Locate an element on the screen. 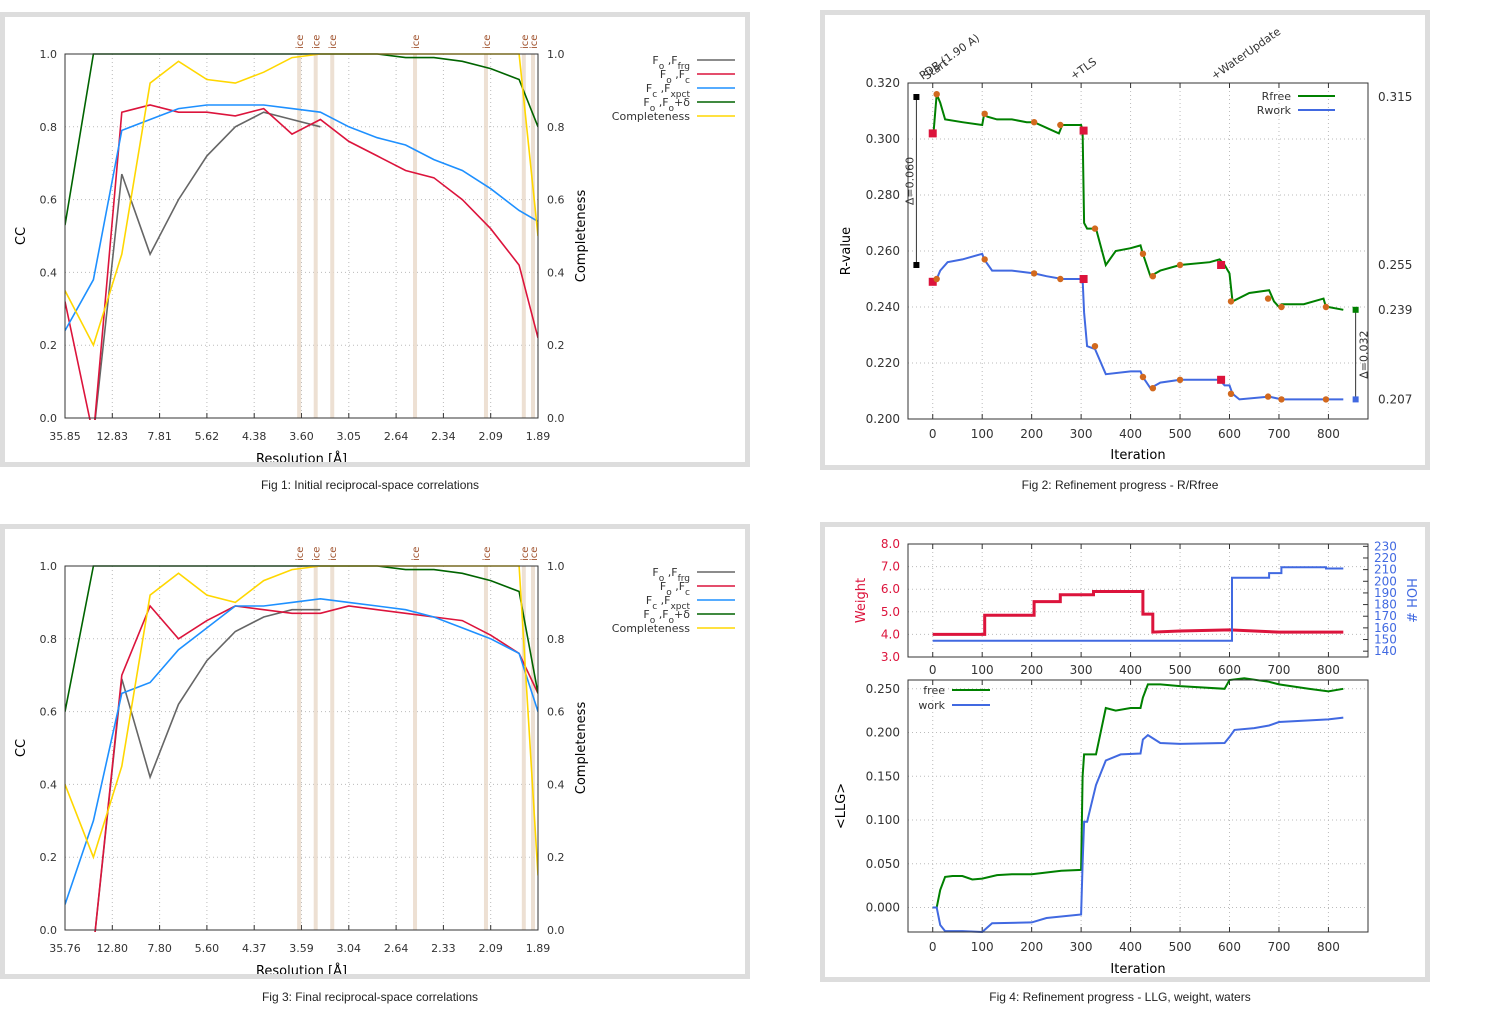 The height and width of the screenshot is (1024, 1500). y-tick-label: 0.0 is located at coordinates (49, 418).